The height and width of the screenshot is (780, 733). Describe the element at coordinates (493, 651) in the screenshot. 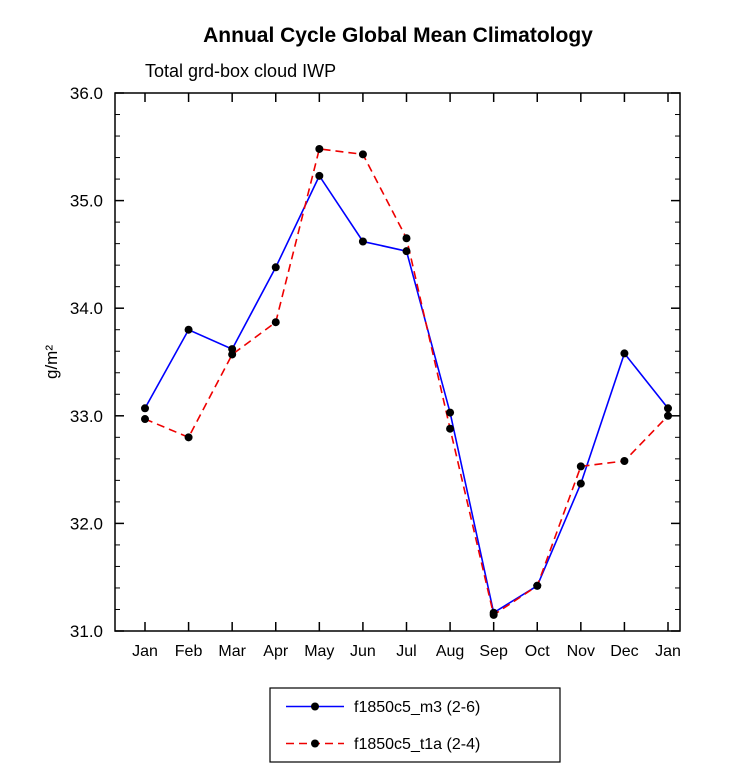

I see `x-tick-label: Sep` at that location.